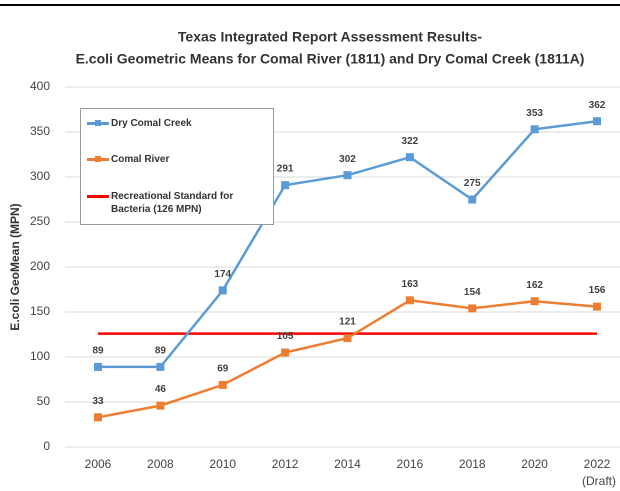  I want to click on y-tick-label: 400, so click(40, 86).